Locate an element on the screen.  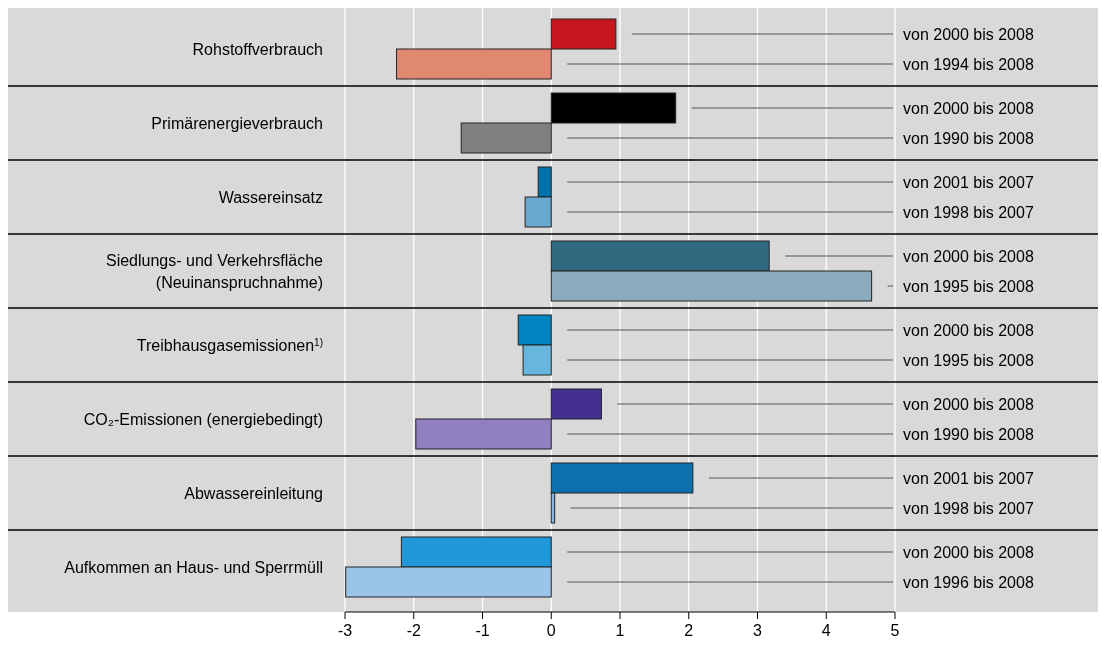
x-tick-label: 4 is located at coordinates (826, 630).